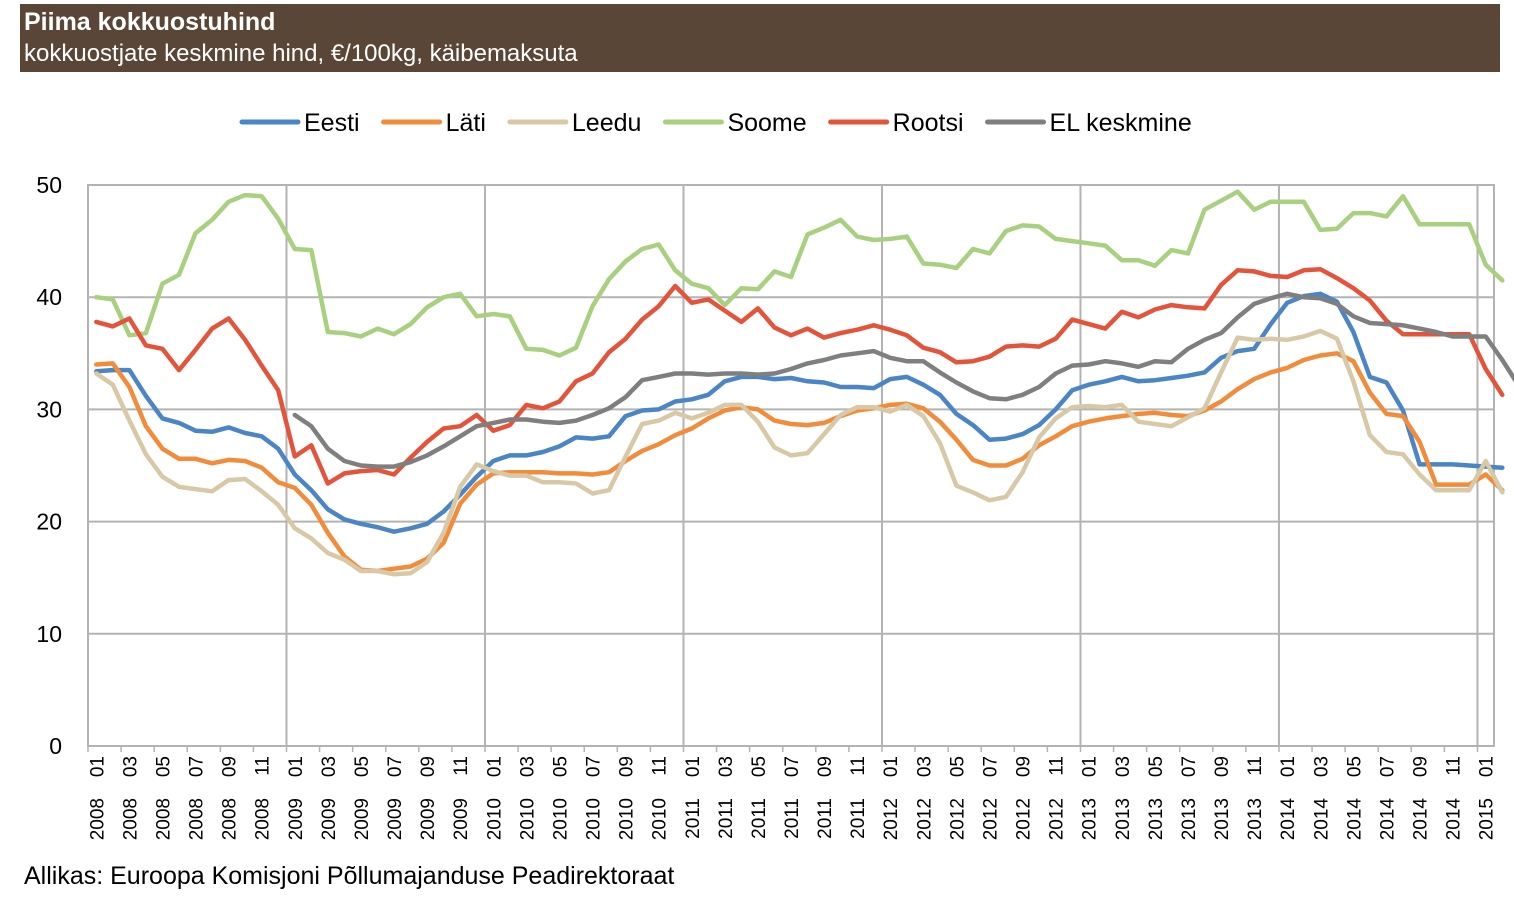  I want to click on legend-label: Läti, so click(466, 123).